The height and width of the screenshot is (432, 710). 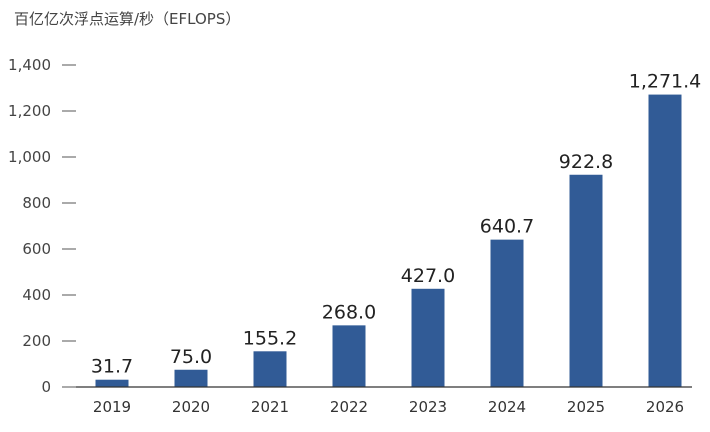 What do you see at coordinates (29, 65) in the screenshot?
I see `y-tick-label: 1,400` at bounding box center [29, 65].